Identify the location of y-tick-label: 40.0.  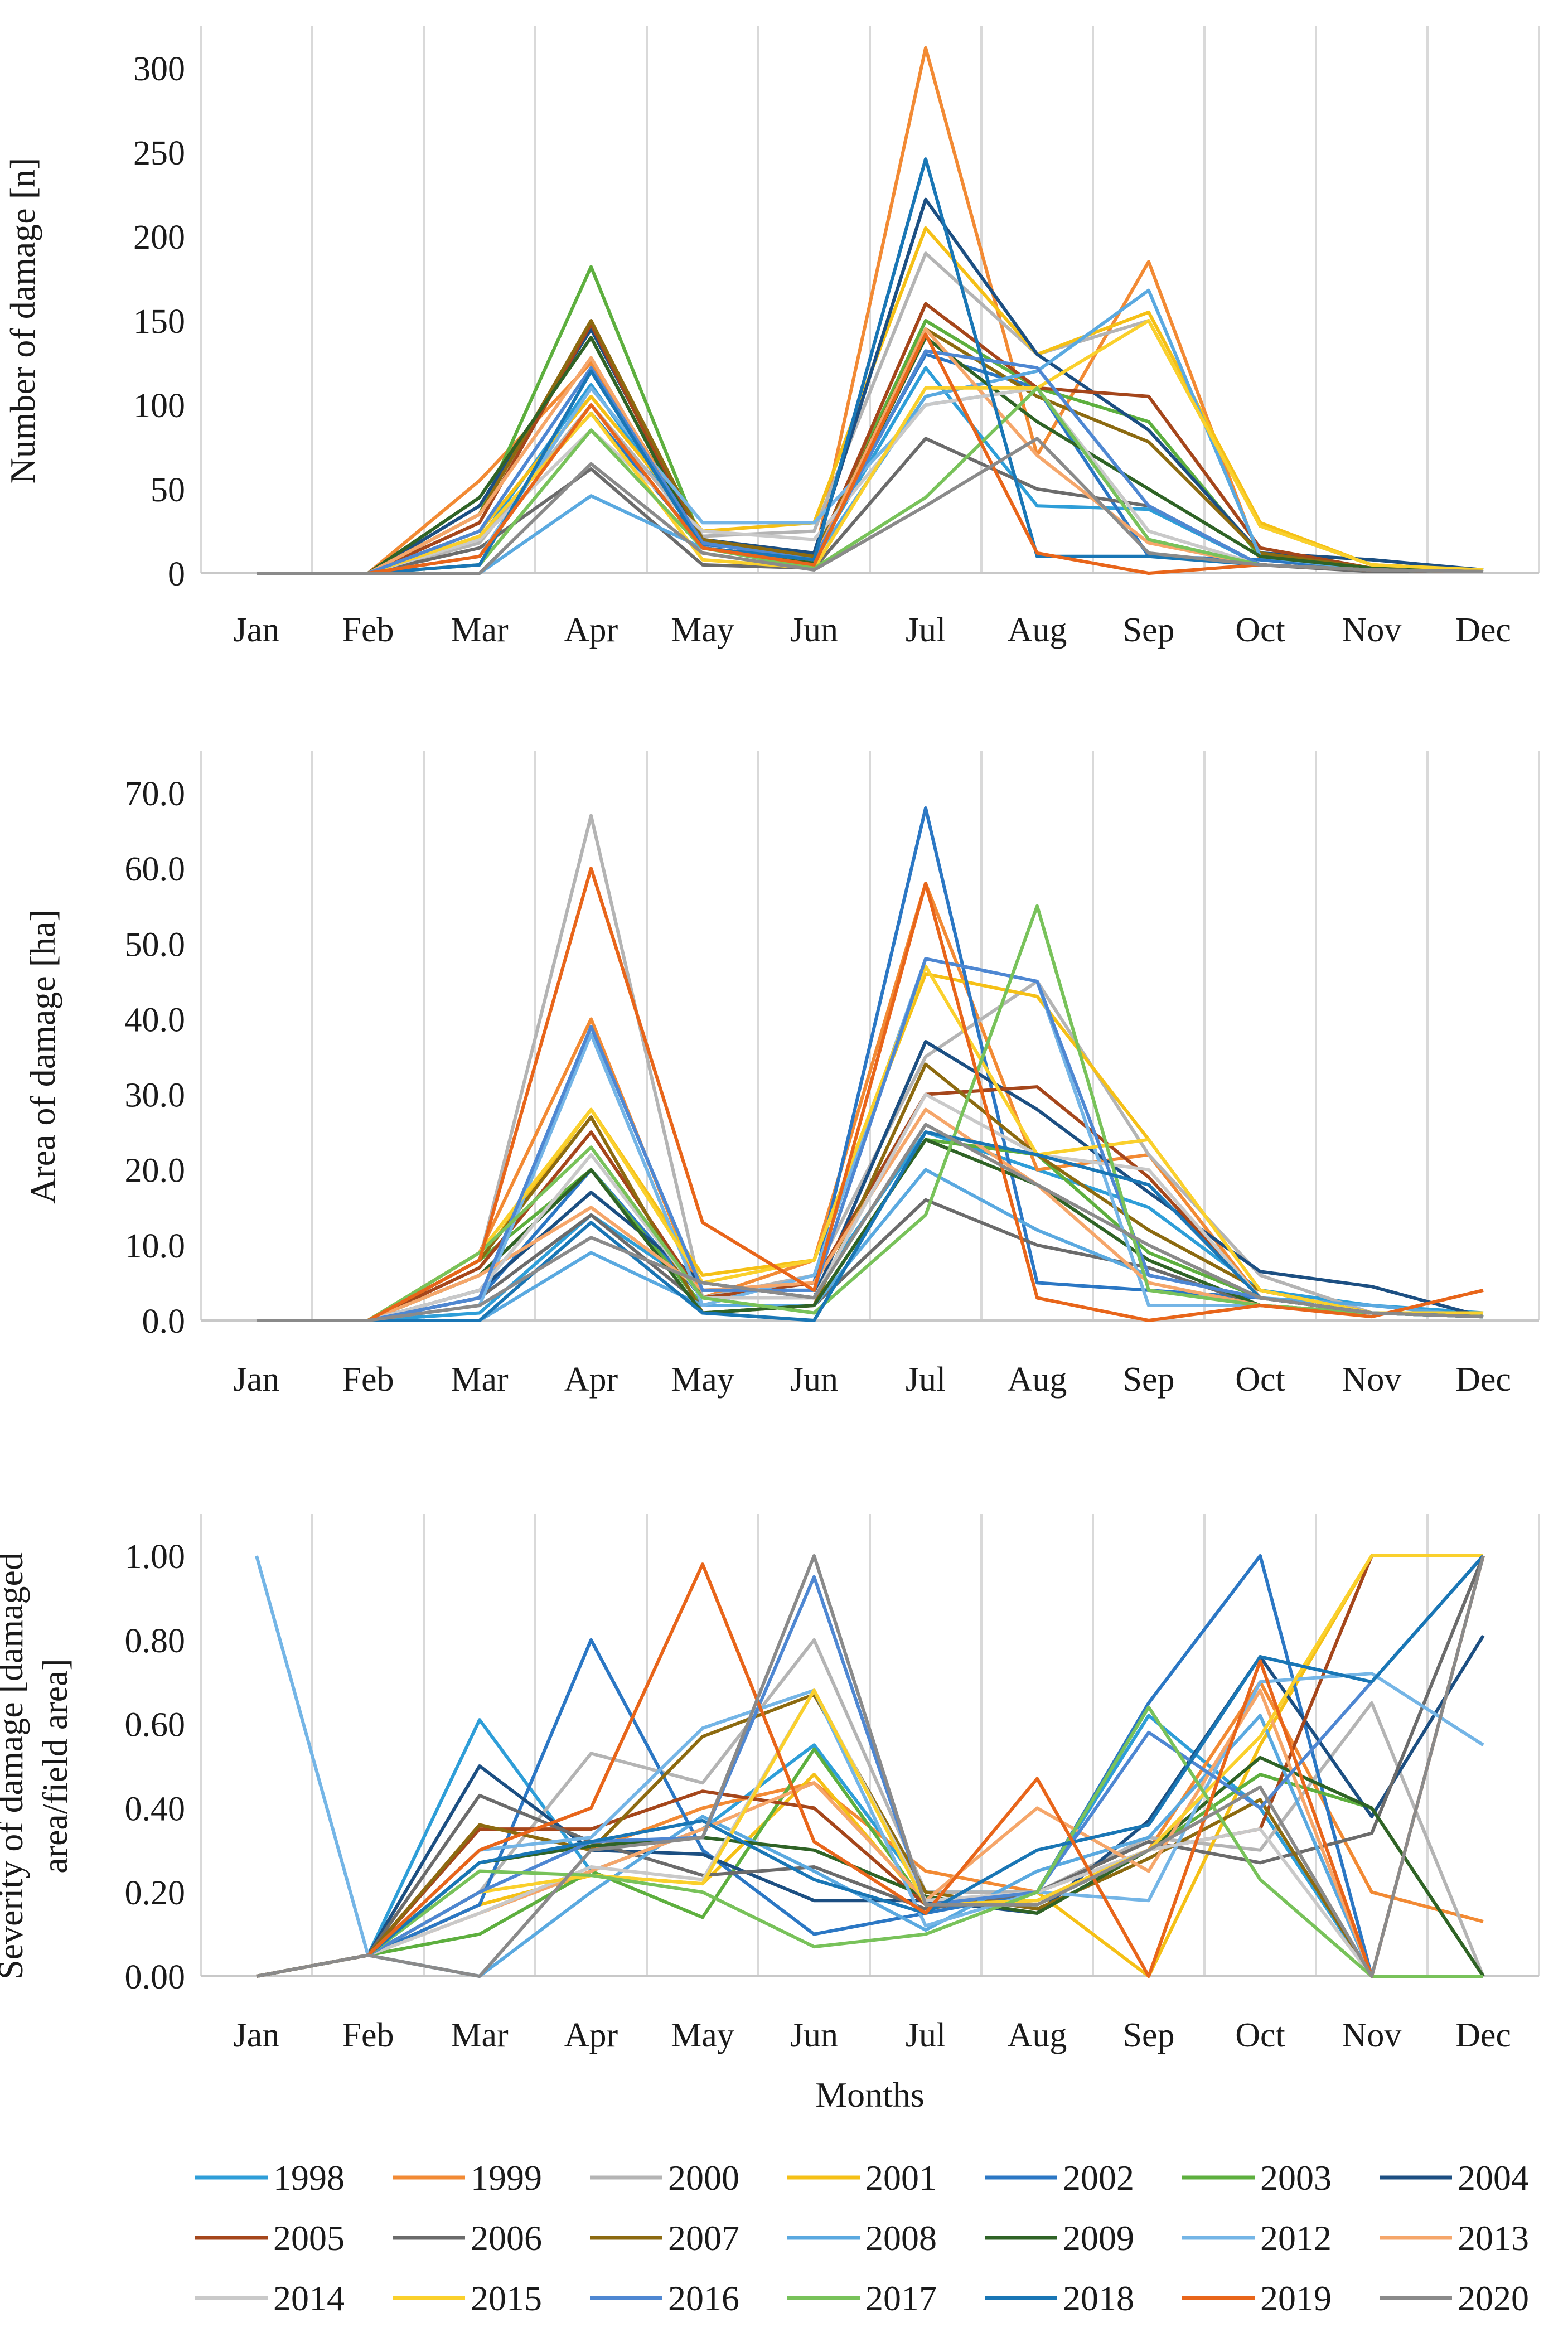
(155, 1020).